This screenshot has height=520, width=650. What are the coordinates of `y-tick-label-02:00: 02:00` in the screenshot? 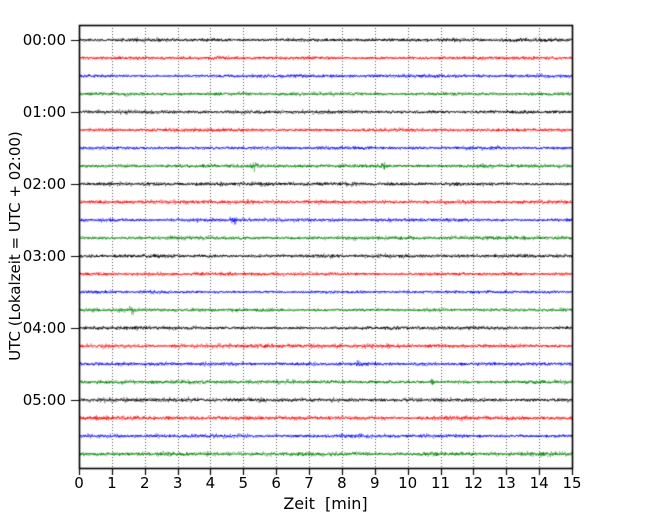 It's located at (44, 184).